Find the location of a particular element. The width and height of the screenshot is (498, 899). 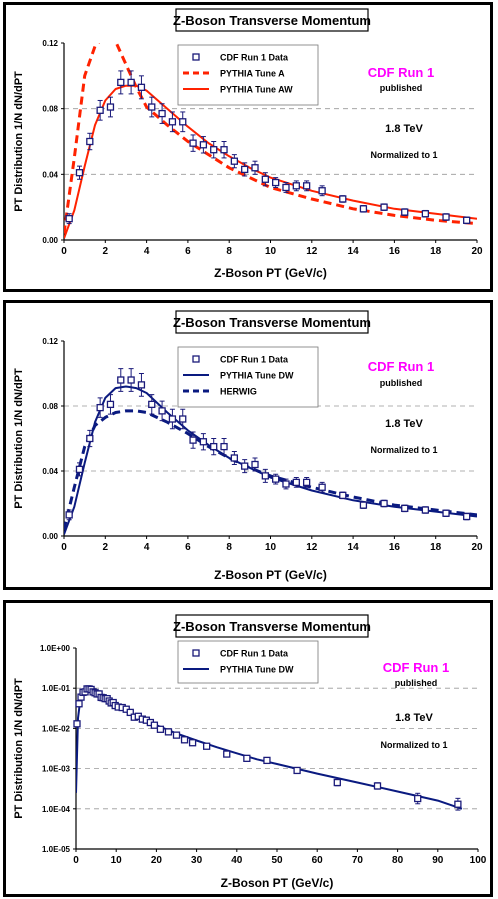

y-tick-label: 1.0E-01 is located at coordinates (56, 688).